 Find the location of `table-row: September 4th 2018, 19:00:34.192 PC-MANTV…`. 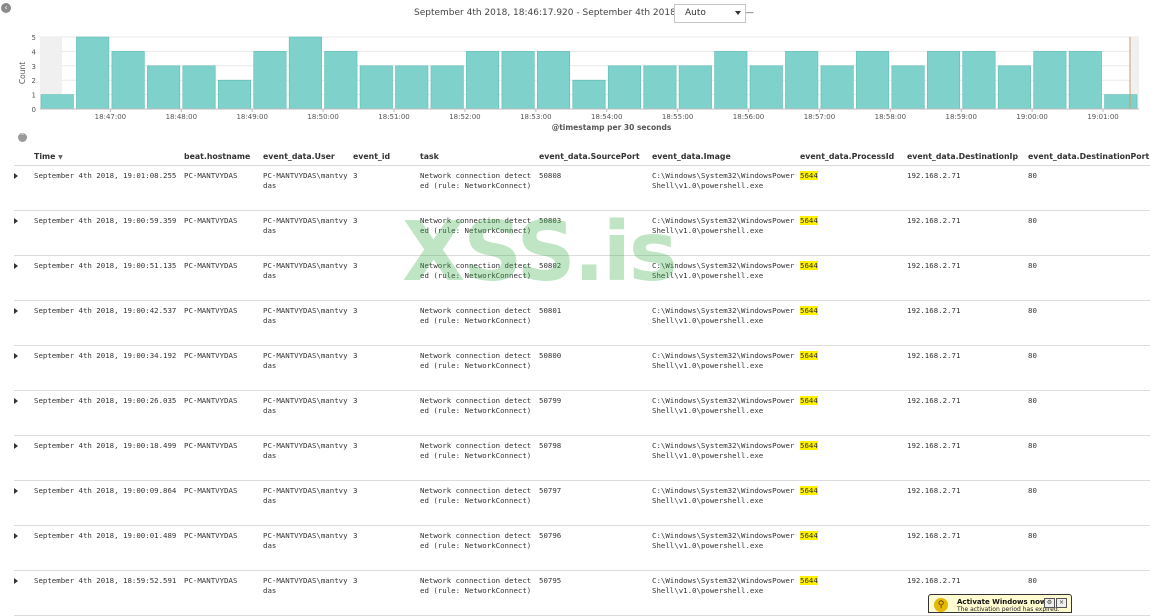

table-row: September 4th 2018, 19:00:34.192 PC-MANTV… is located at coordinates (582, 368).